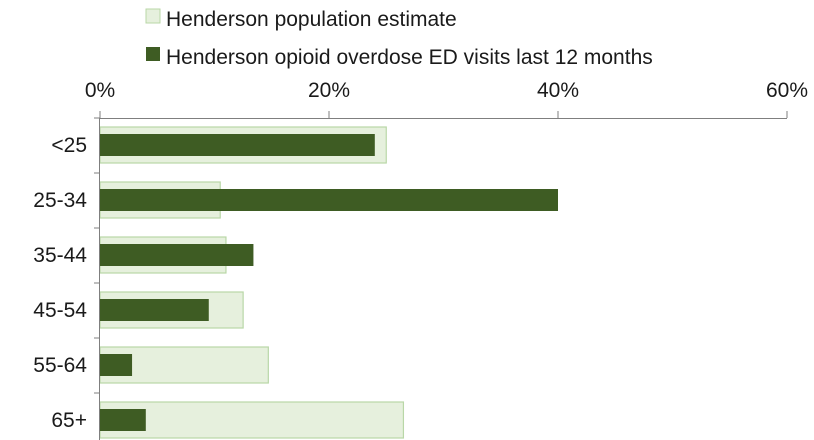 The image size is (814, 440). I want to click on y-axis-category-labels: <25 25-34 35-44 45-54 55-64 65+, so click(60, 283).